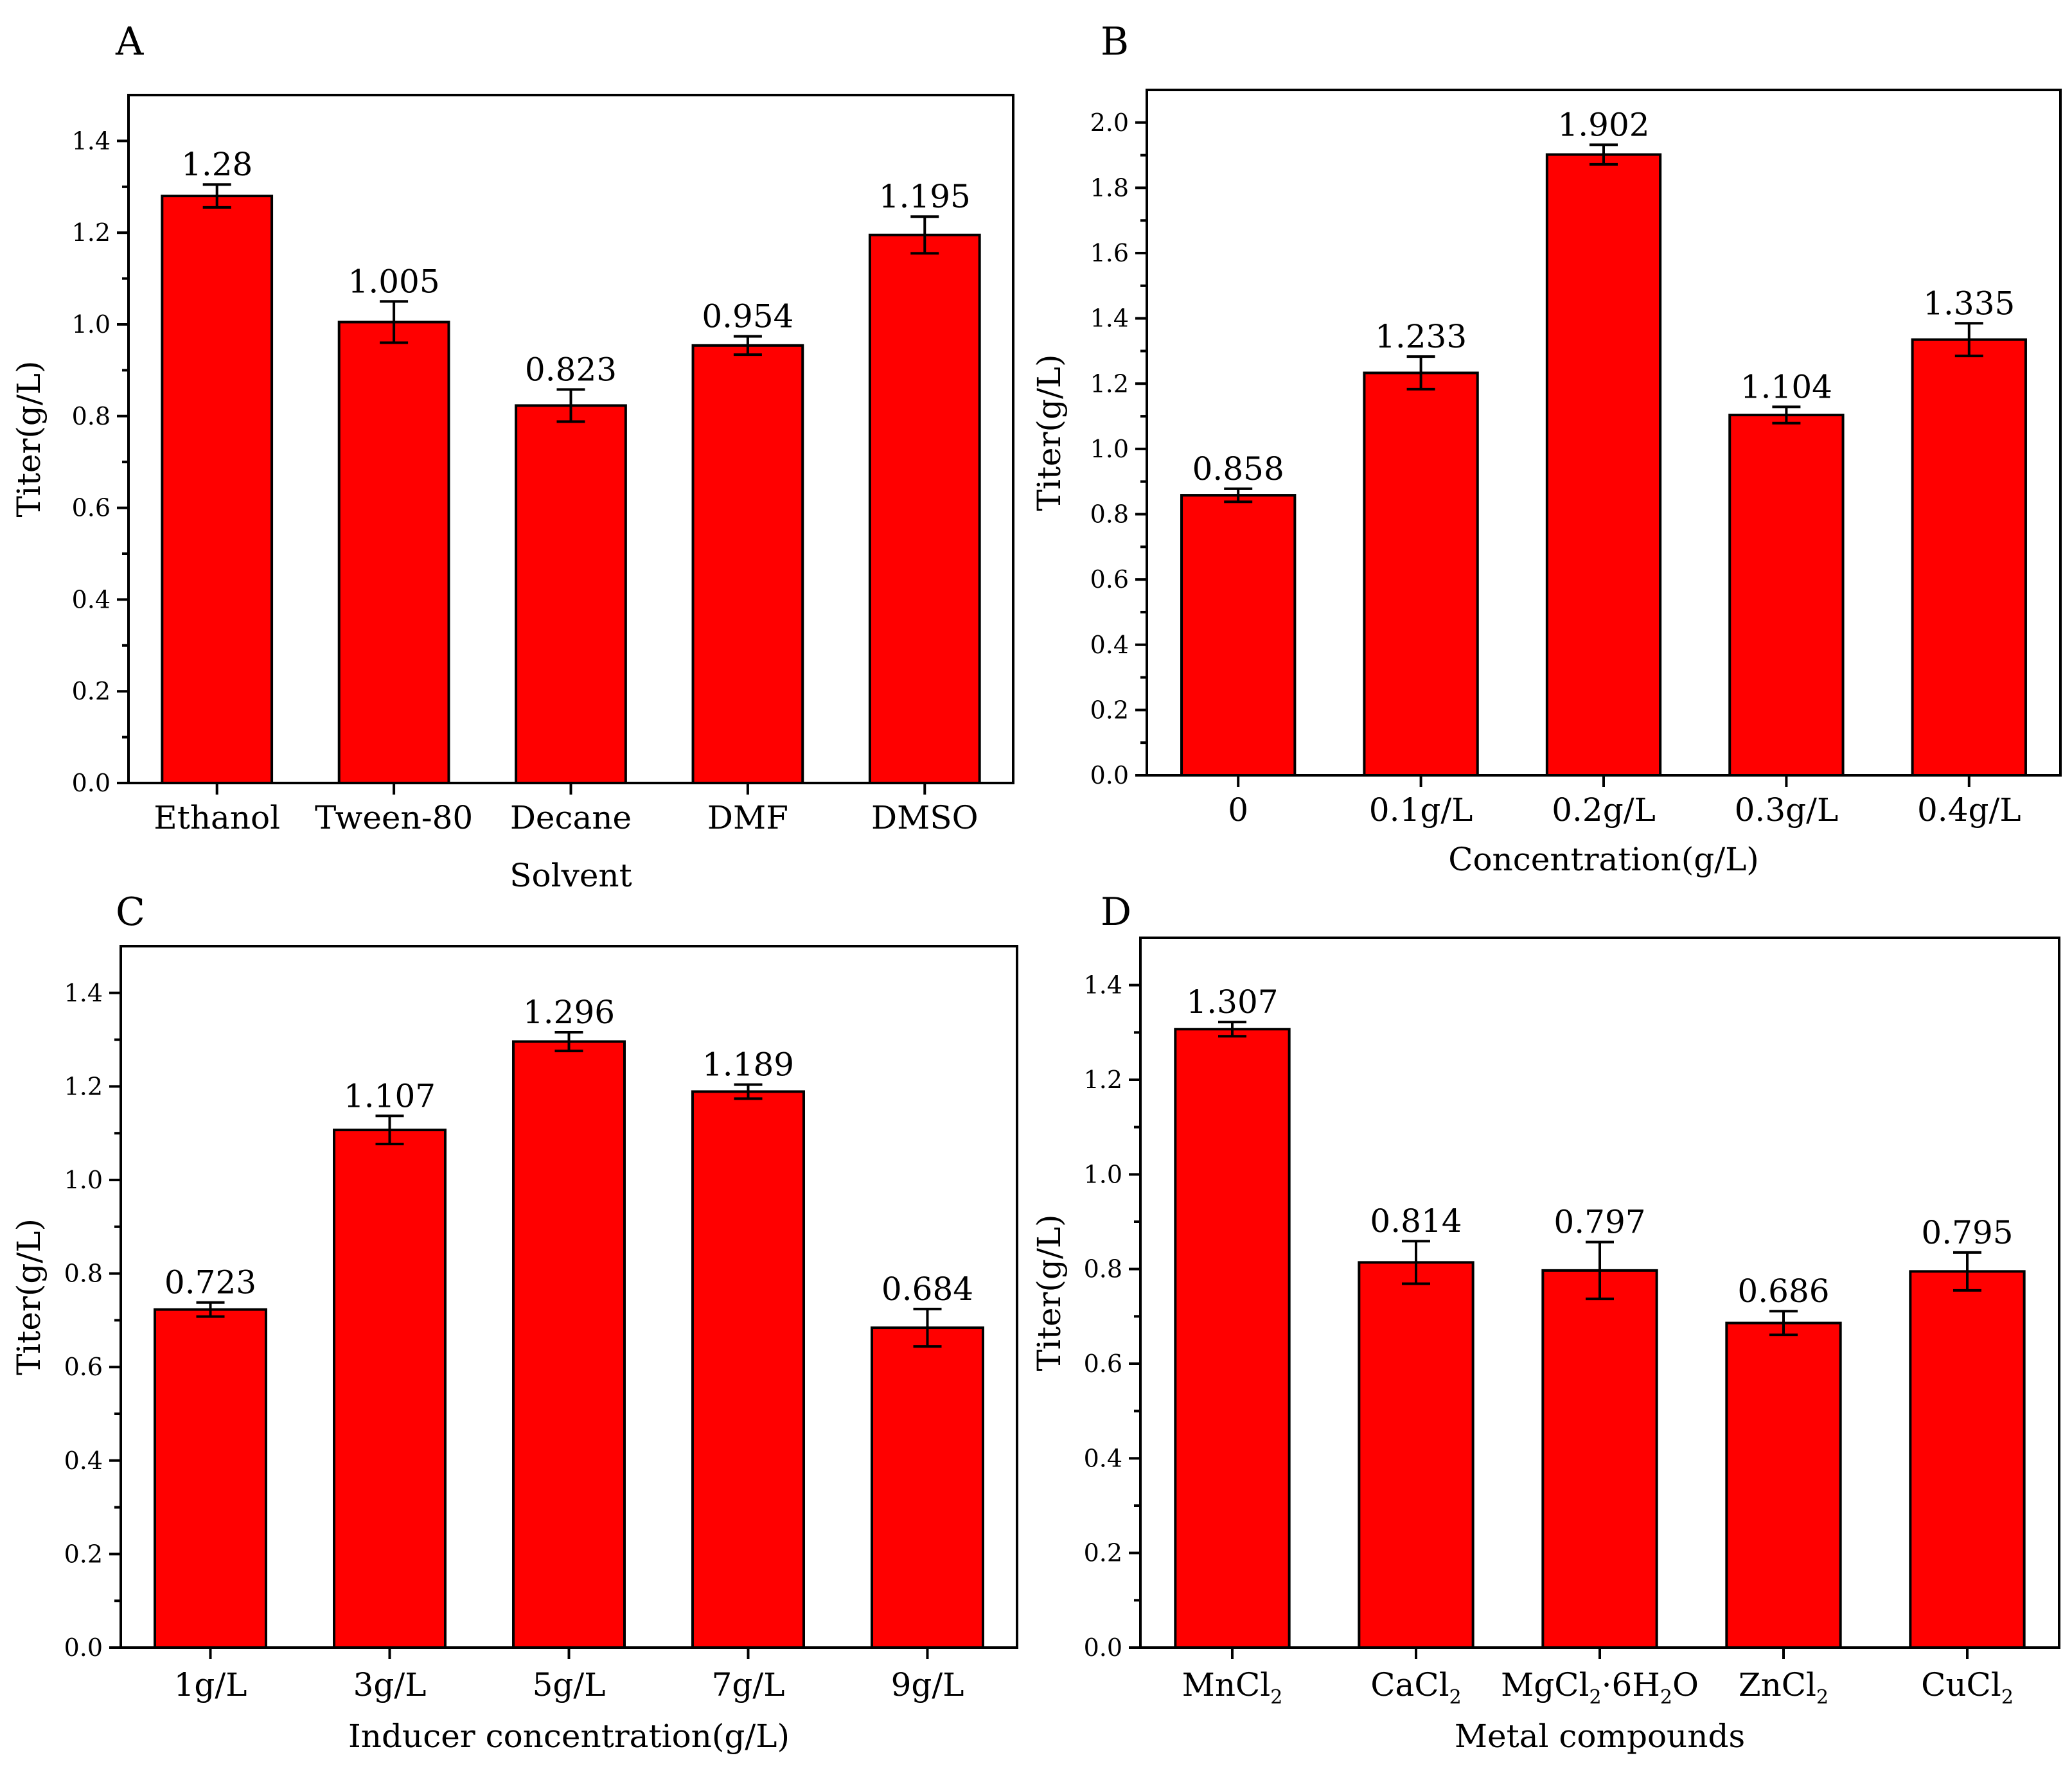  Describe the element at coordinates (569, 1013) in the screenshot. I see `value-label: 1.296` at that location.